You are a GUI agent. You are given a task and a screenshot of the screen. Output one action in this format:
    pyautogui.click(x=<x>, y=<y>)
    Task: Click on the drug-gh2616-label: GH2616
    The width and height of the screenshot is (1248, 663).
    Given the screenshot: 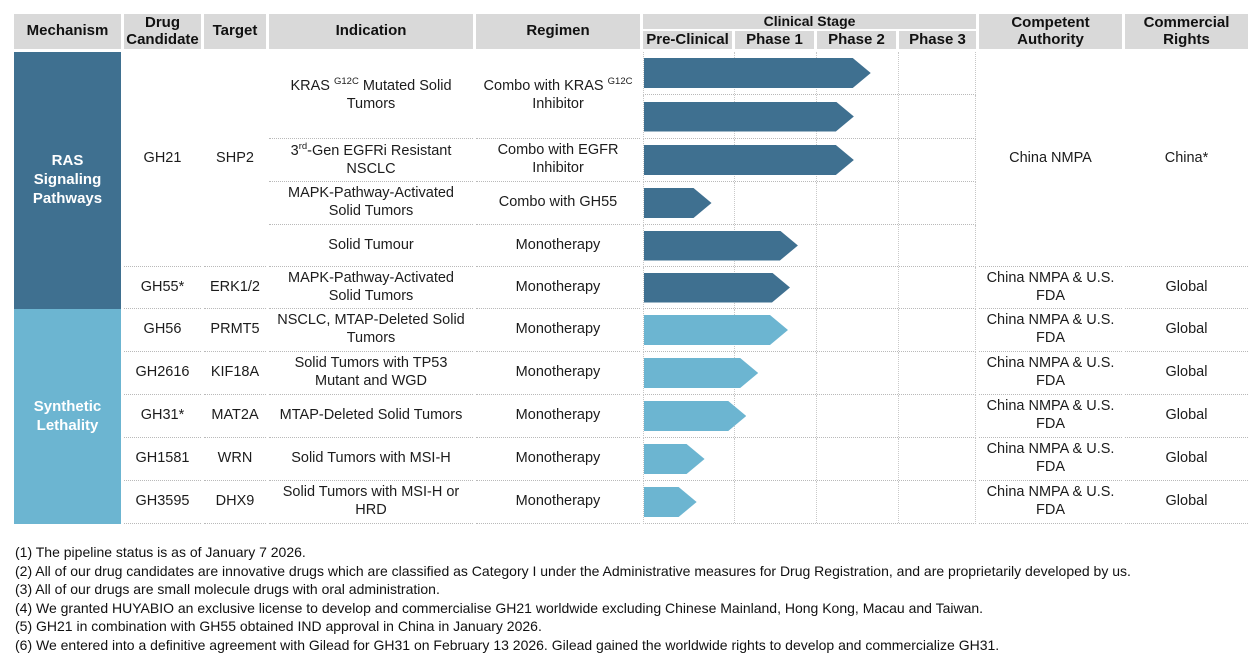 What is the action you would take?
    pyautogui.click(x=162, y=372)
    